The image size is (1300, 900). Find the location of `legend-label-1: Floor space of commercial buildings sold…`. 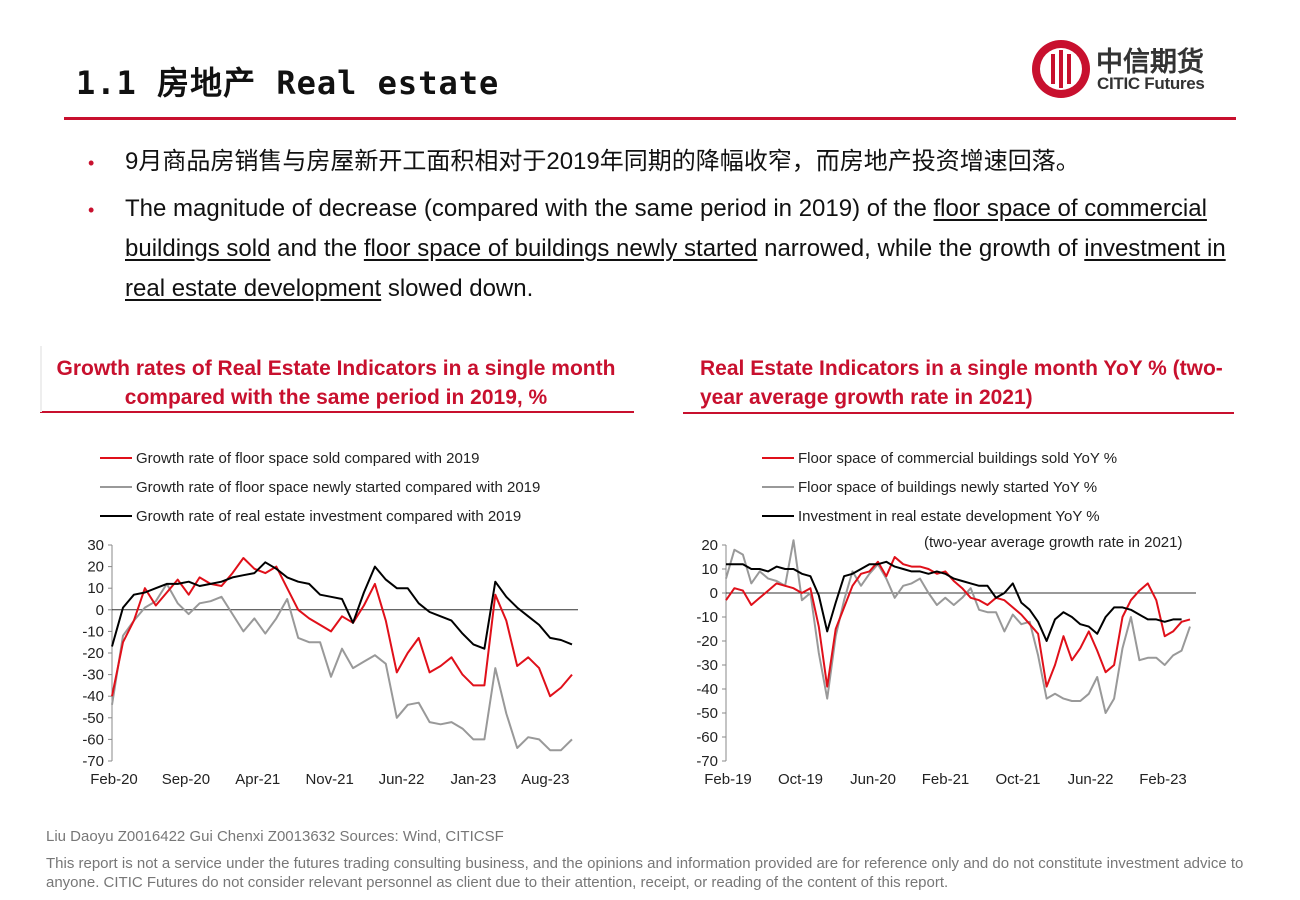

legend-label-1: Floor space of commercial buildings sold… is located at coordinates (957, 458).